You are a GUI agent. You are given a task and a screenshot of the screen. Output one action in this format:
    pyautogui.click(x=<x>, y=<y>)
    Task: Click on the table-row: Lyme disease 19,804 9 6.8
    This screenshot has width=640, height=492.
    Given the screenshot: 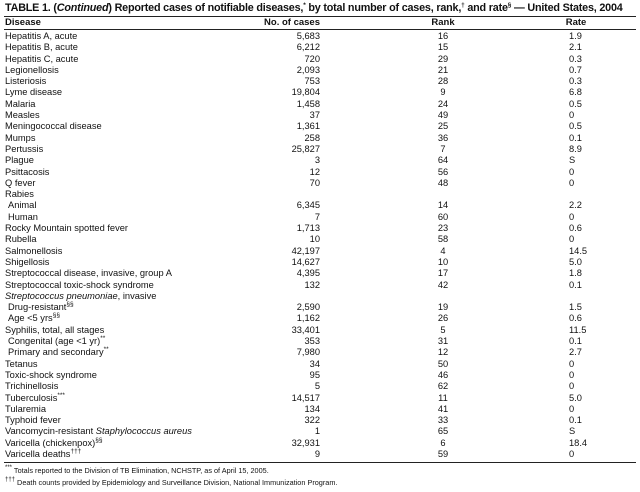 What is the action you would take?
    pyautogui.click(x=320, y=92)
    